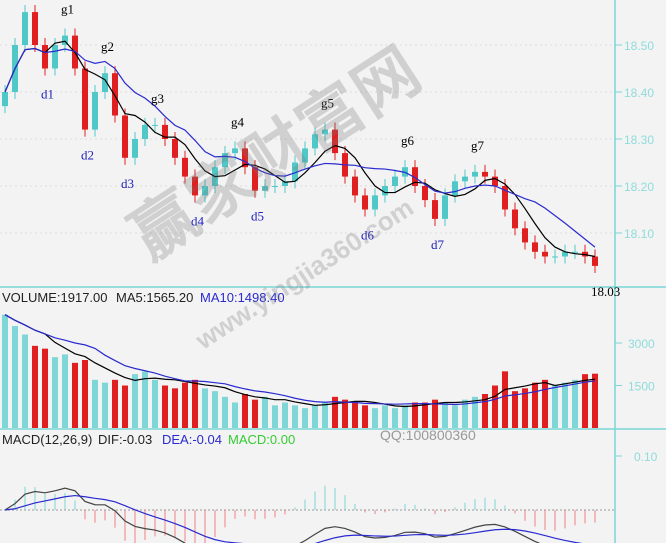 The image size is (666, 543). What do you see at coordinates (428, 435) in the screenshot?
I see `watermark-qq: QQ:100800360` at bounding box center [428, 435].